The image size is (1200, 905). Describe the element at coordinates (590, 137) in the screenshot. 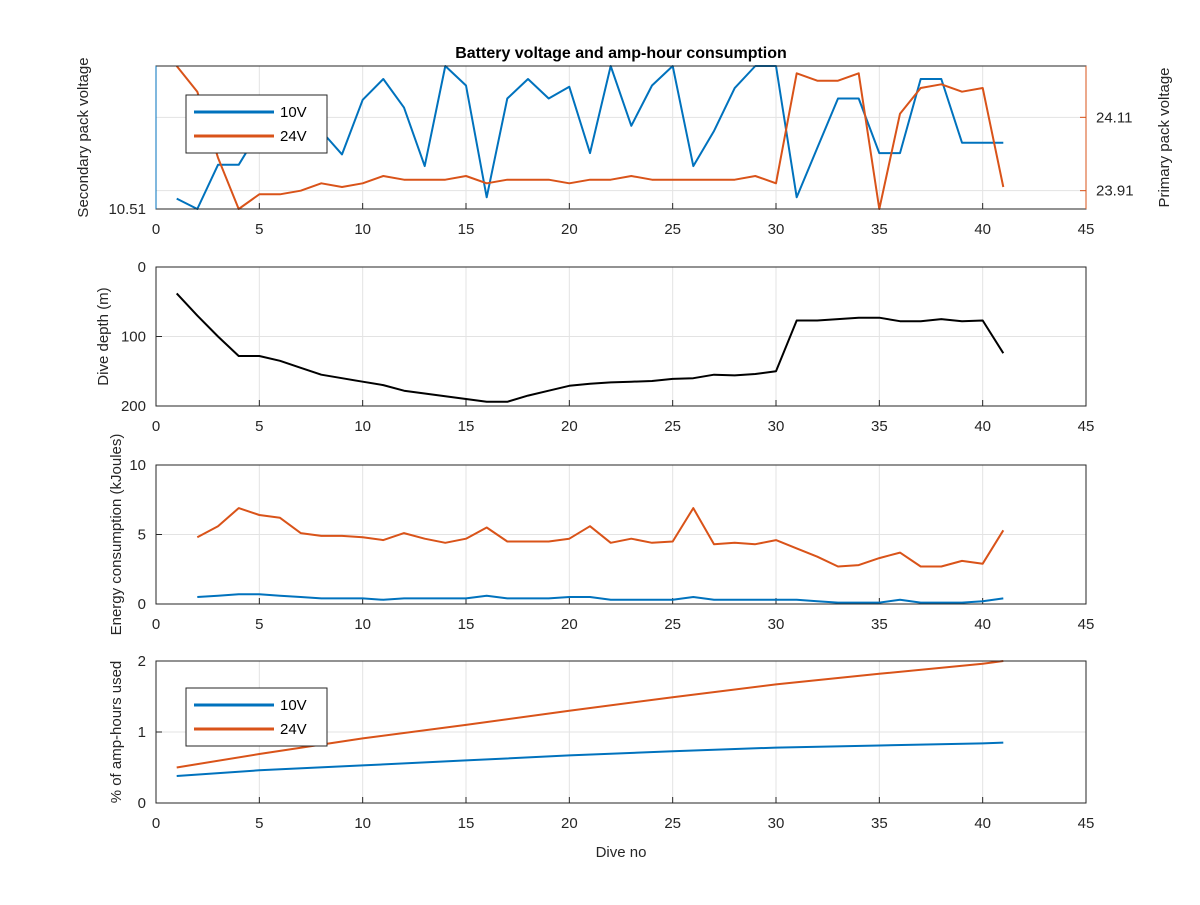

I see `voltage-series-line-24V` at that location.